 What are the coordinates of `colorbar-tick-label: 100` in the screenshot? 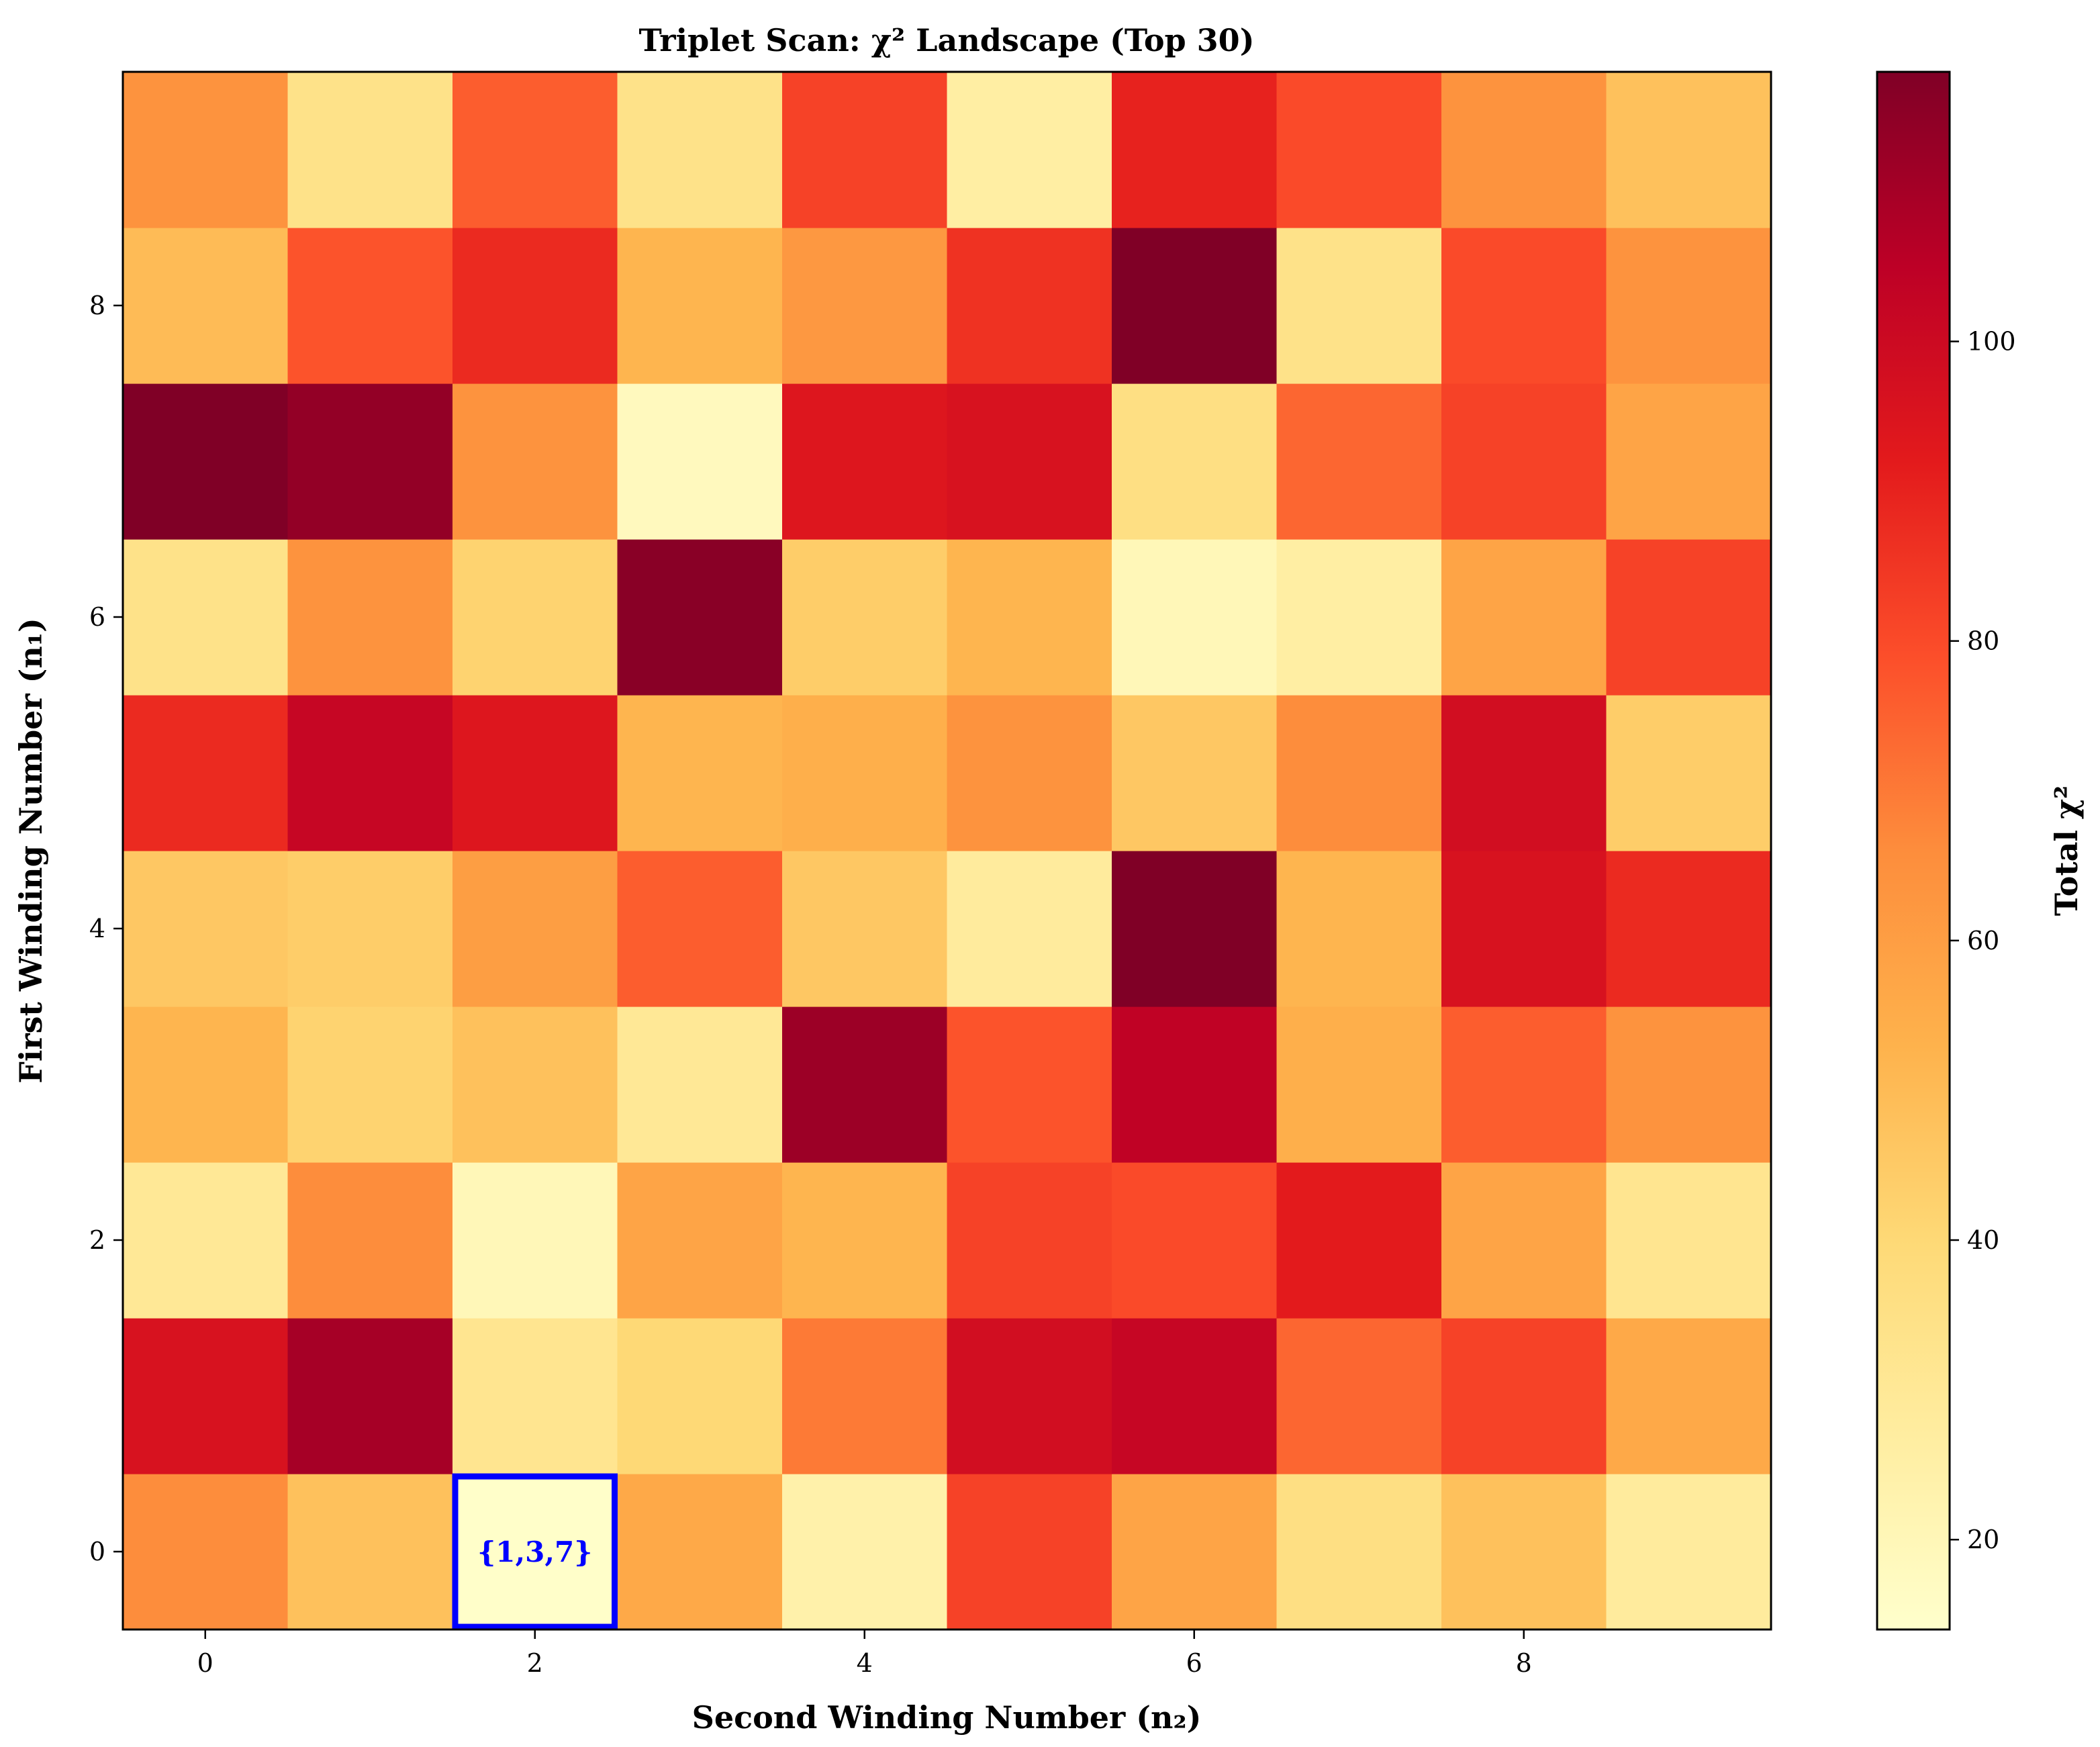 It's located at (1991, 342).